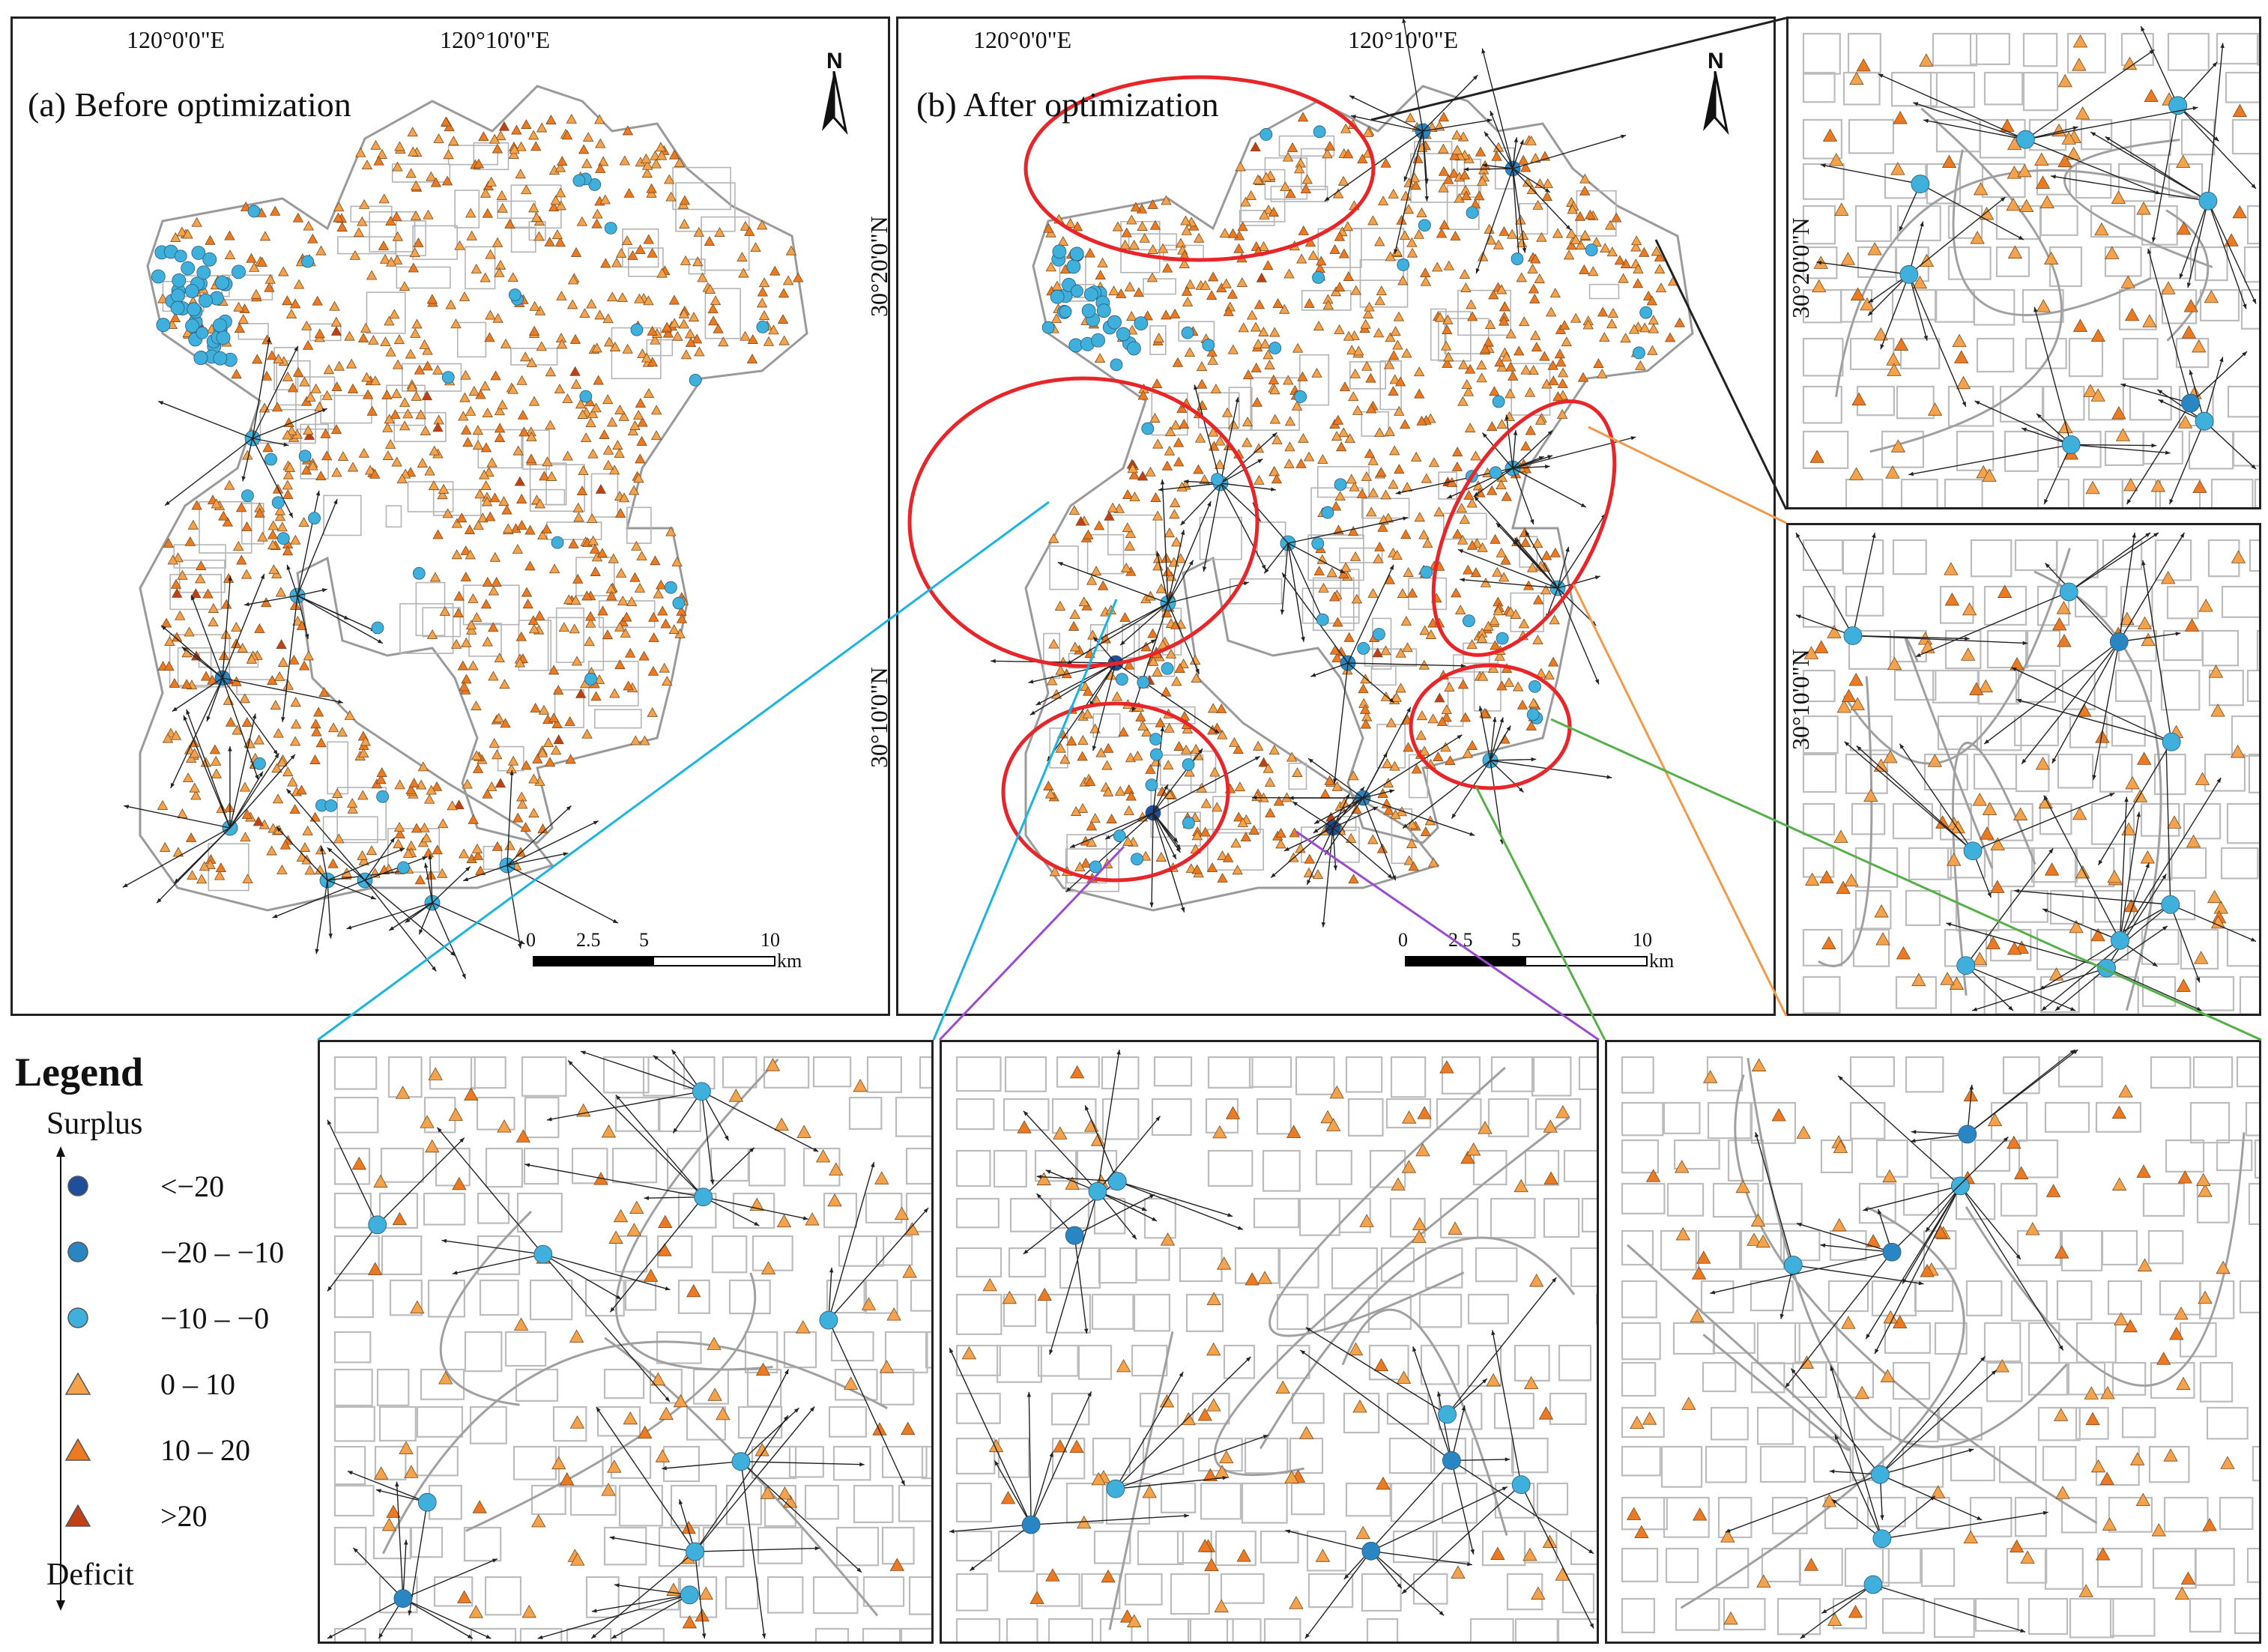  I want to click on supply-hub, so click(1973, 851).